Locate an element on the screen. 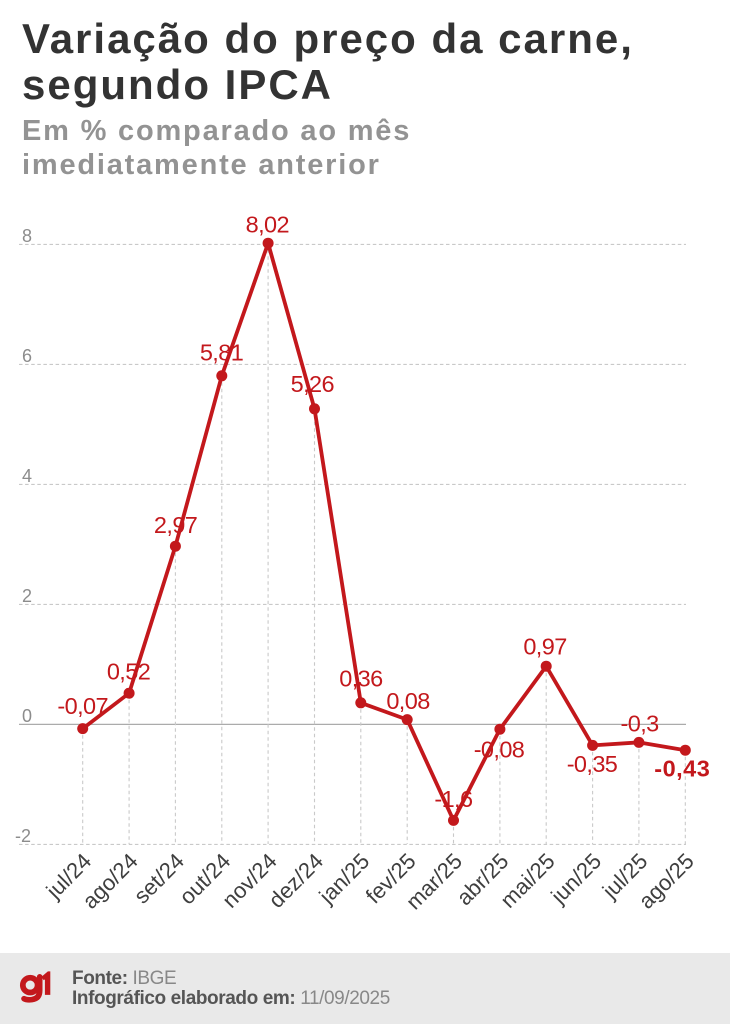  svg-text: 0,52 is located at coordinates (128, 672).